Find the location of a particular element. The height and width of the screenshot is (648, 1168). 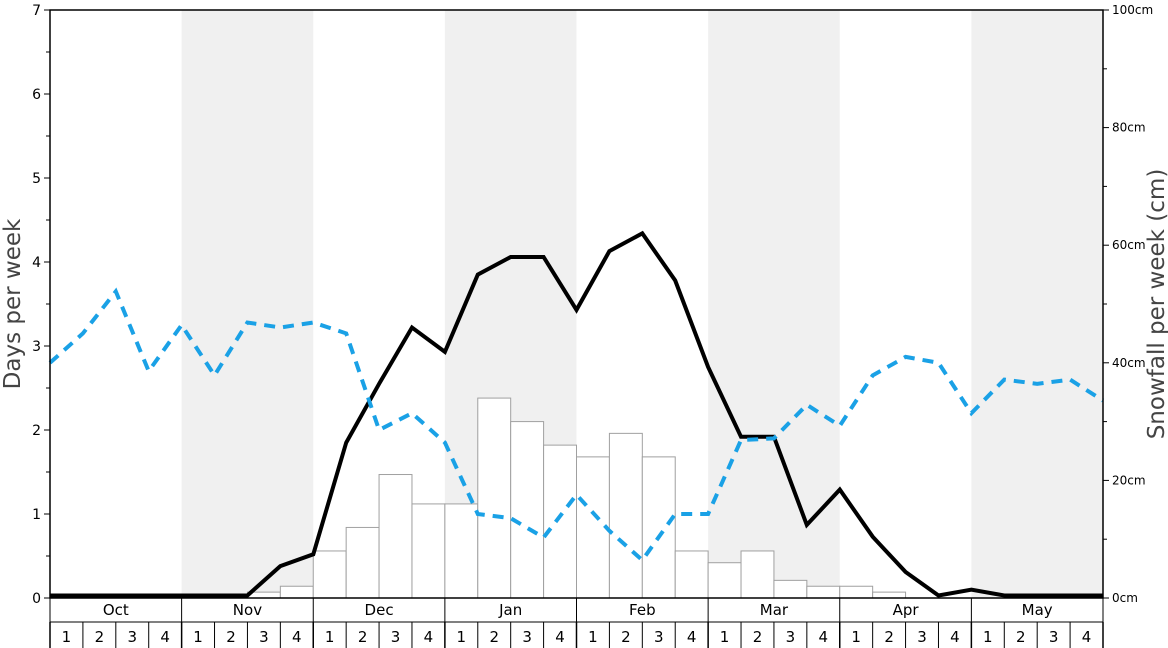

left-tick-label: 0 is located at coordinates (36, 599).